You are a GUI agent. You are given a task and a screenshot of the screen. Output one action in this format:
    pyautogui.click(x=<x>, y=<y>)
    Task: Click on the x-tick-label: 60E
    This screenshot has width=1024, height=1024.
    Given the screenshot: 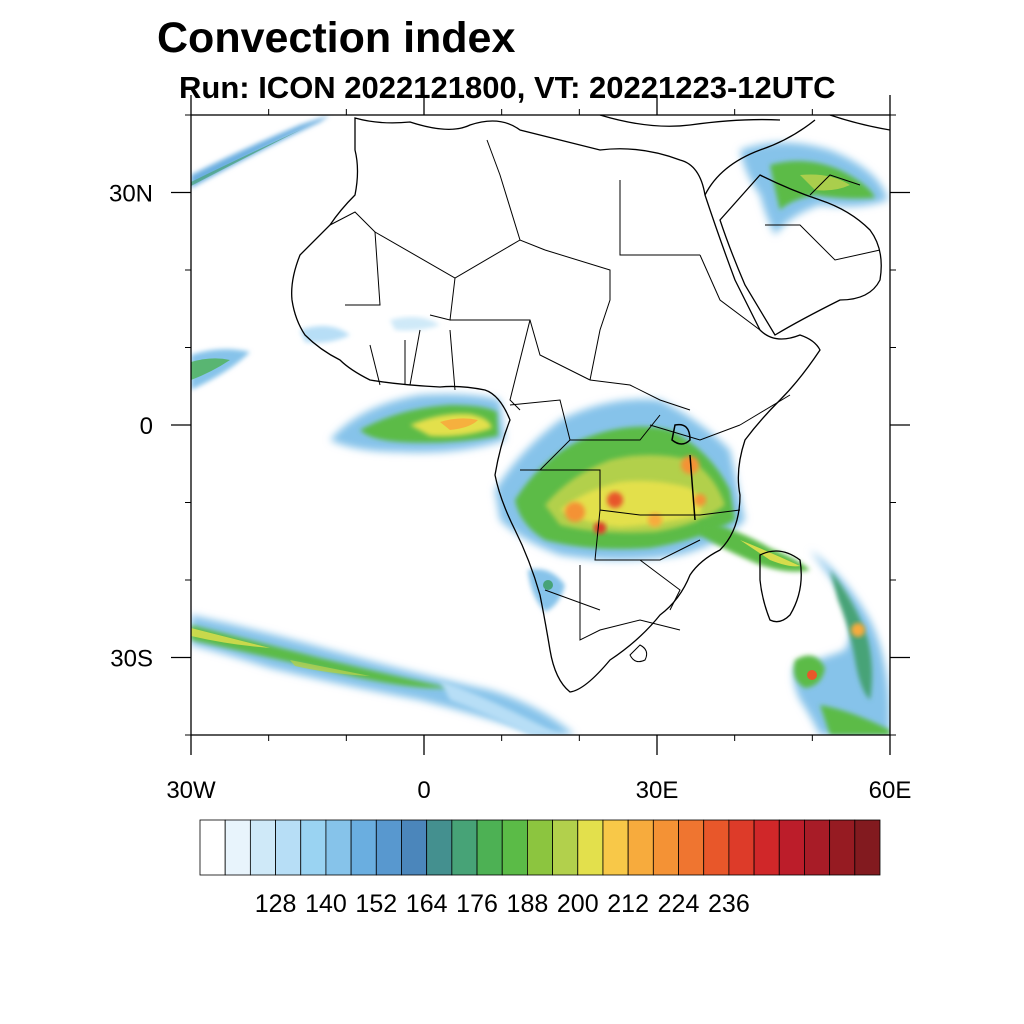 What is the action you would take?
    pyautogui.click(x=890, y=790)
    